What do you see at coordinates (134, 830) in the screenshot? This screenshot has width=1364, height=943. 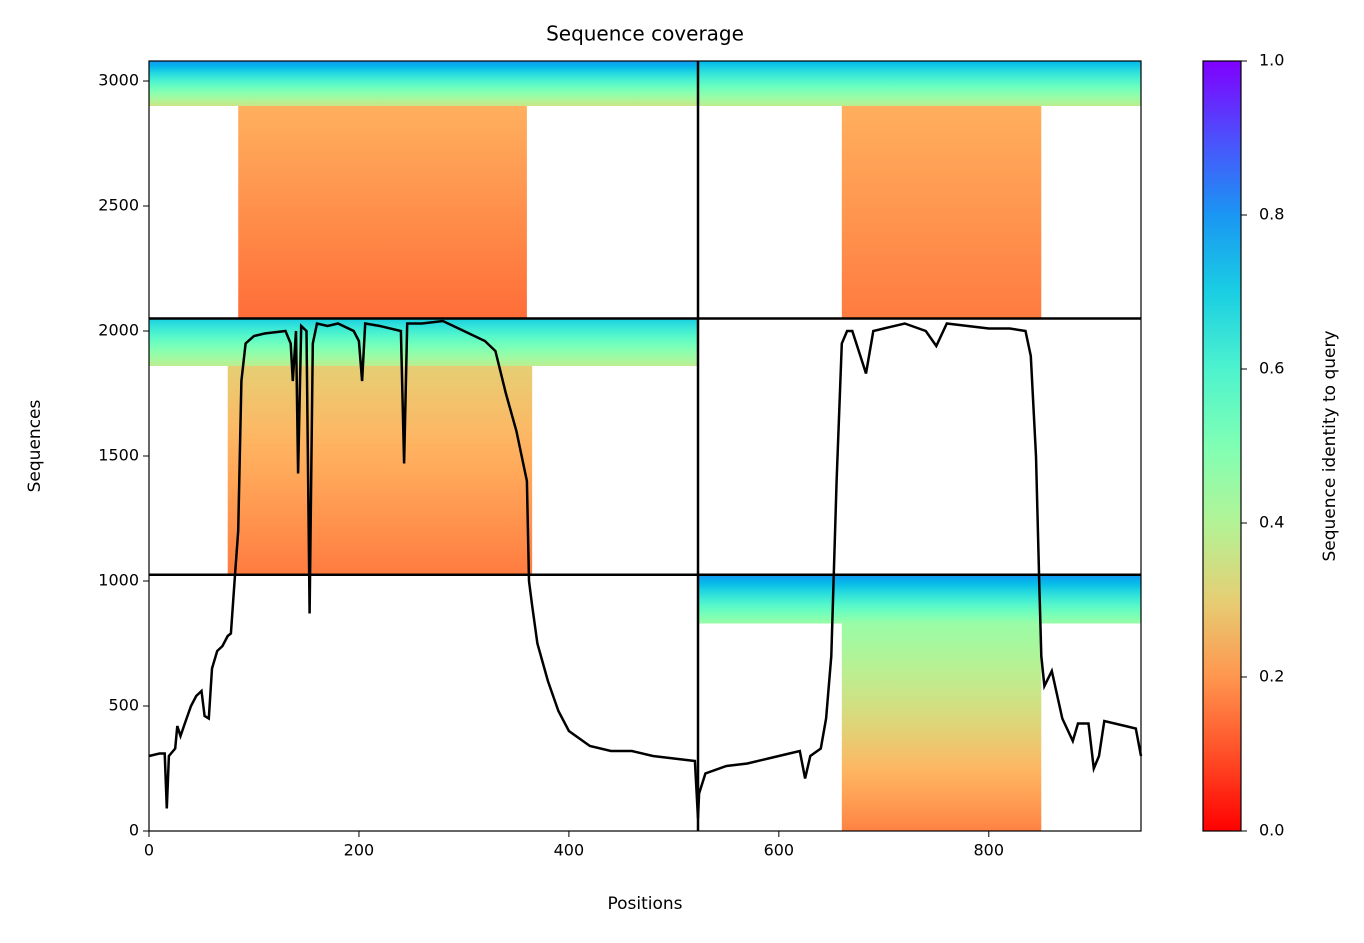 I see `y-tick-label: 0` at bounding box center [134, 830].